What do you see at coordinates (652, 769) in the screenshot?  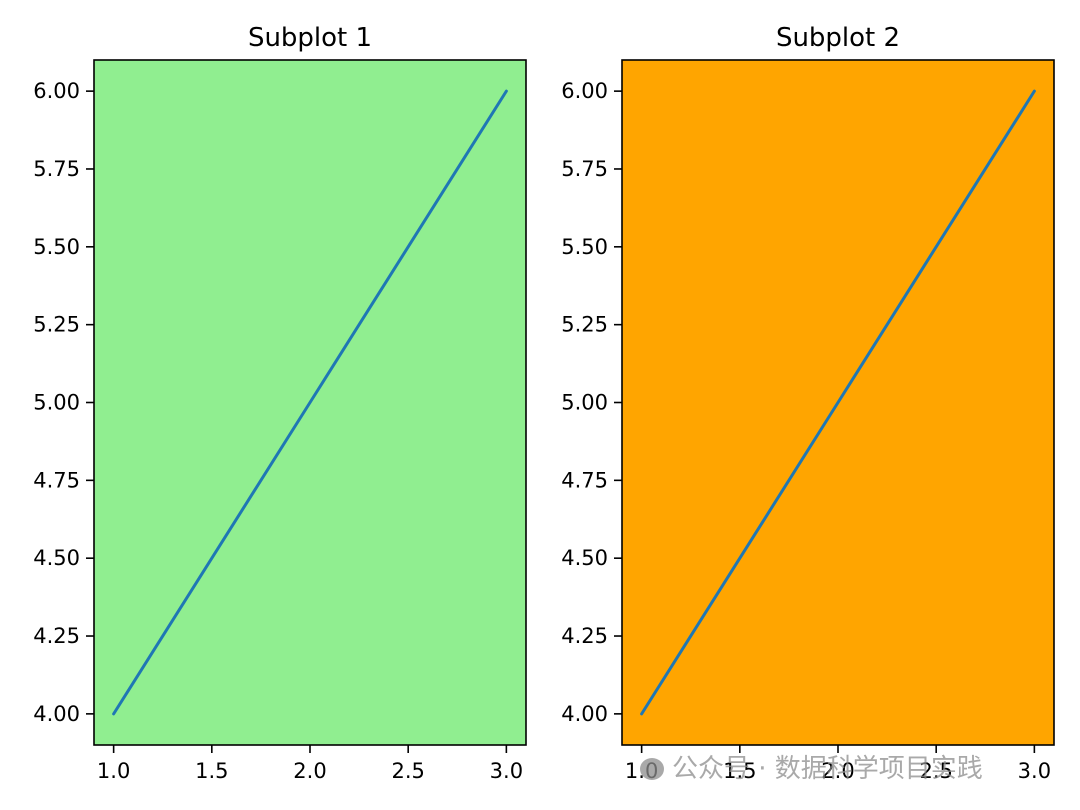 I see `wechat-logo-icon` at bounding box center [652, 769].